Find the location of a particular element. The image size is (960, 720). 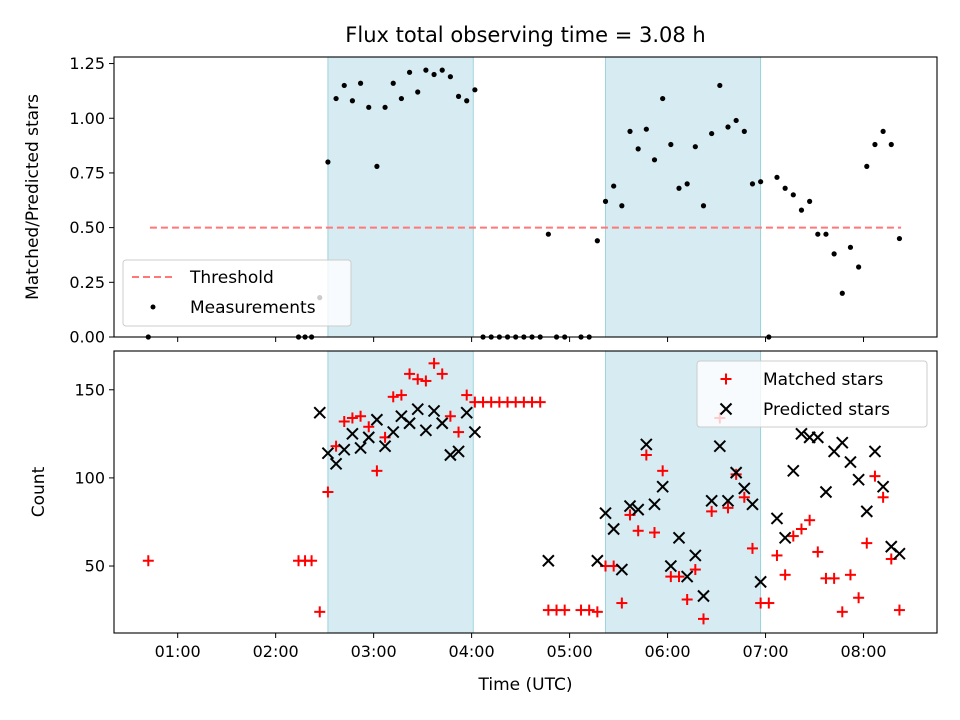

top-legend-box is located at coordinates (237, 293).